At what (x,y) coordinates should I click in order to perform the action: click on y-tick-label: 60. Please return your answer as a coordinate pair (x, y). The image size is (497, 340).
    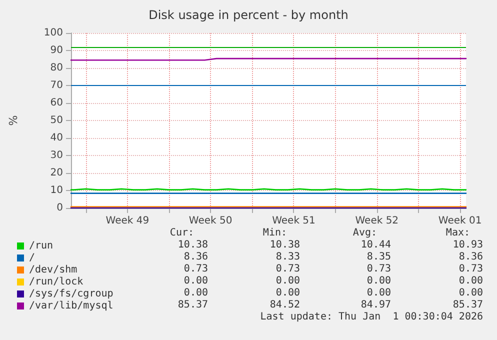
    Looking at the image, I should click on (56, 103).